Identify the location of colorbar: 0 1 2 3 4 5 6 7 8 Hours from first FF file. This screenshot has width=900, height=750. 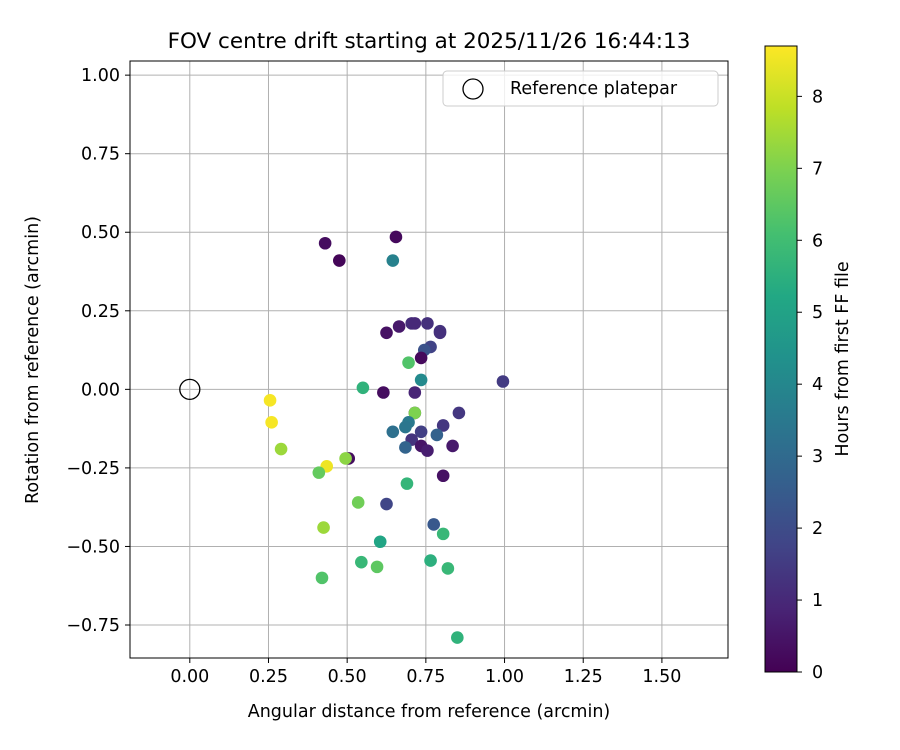
(808, 364).